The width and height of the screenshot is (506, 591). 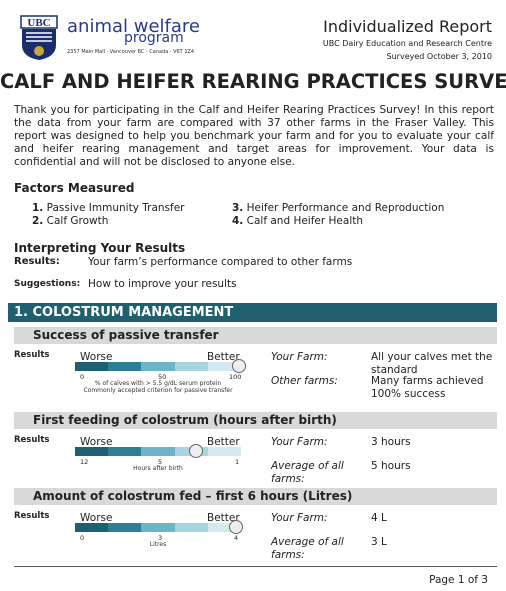 I want to click on suggestions-text: How to improve your results, so click(x=162, y=284).